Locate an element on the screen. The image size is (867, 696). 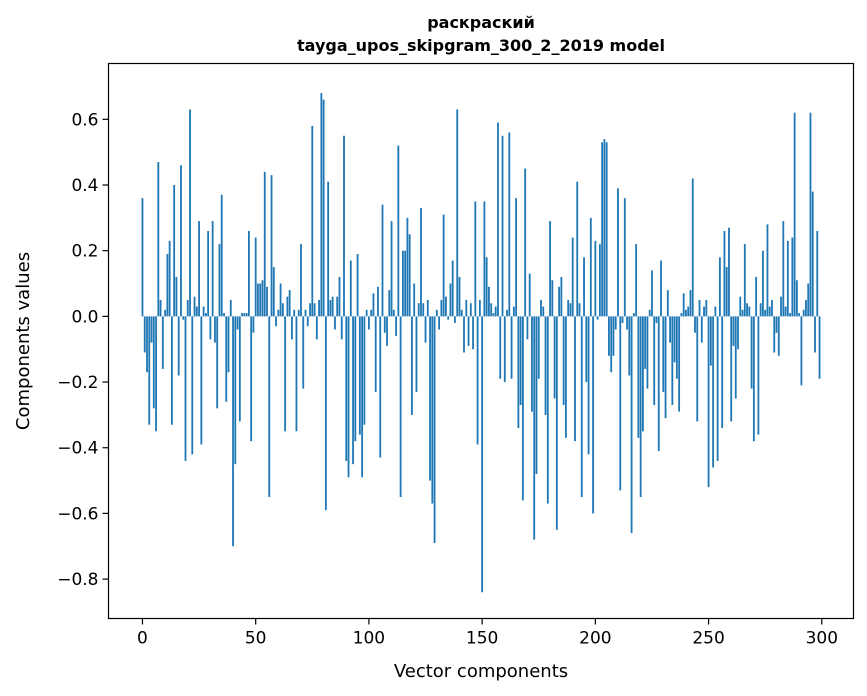
x-tick-label: 200 is located at coordinates (595, 639).